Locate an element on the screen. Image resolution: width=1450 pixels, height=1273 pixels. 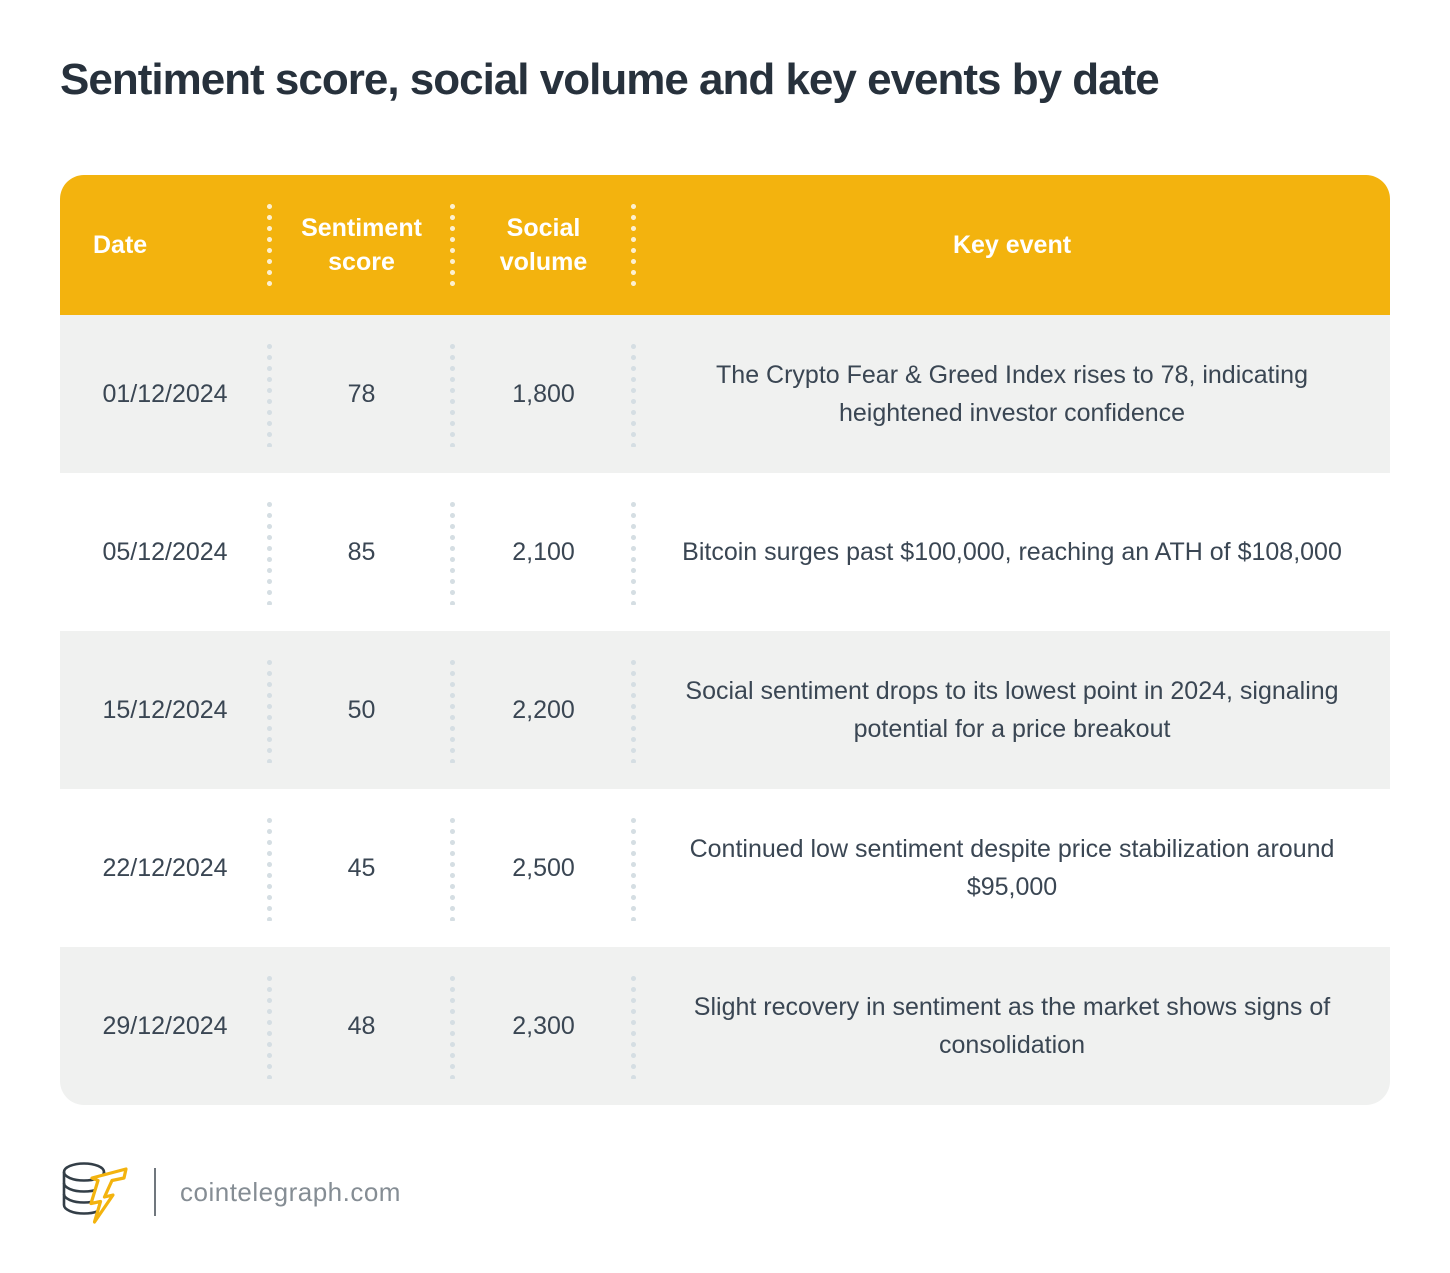
column-header-key-event: Key event is located at coordinates (1012, 245).